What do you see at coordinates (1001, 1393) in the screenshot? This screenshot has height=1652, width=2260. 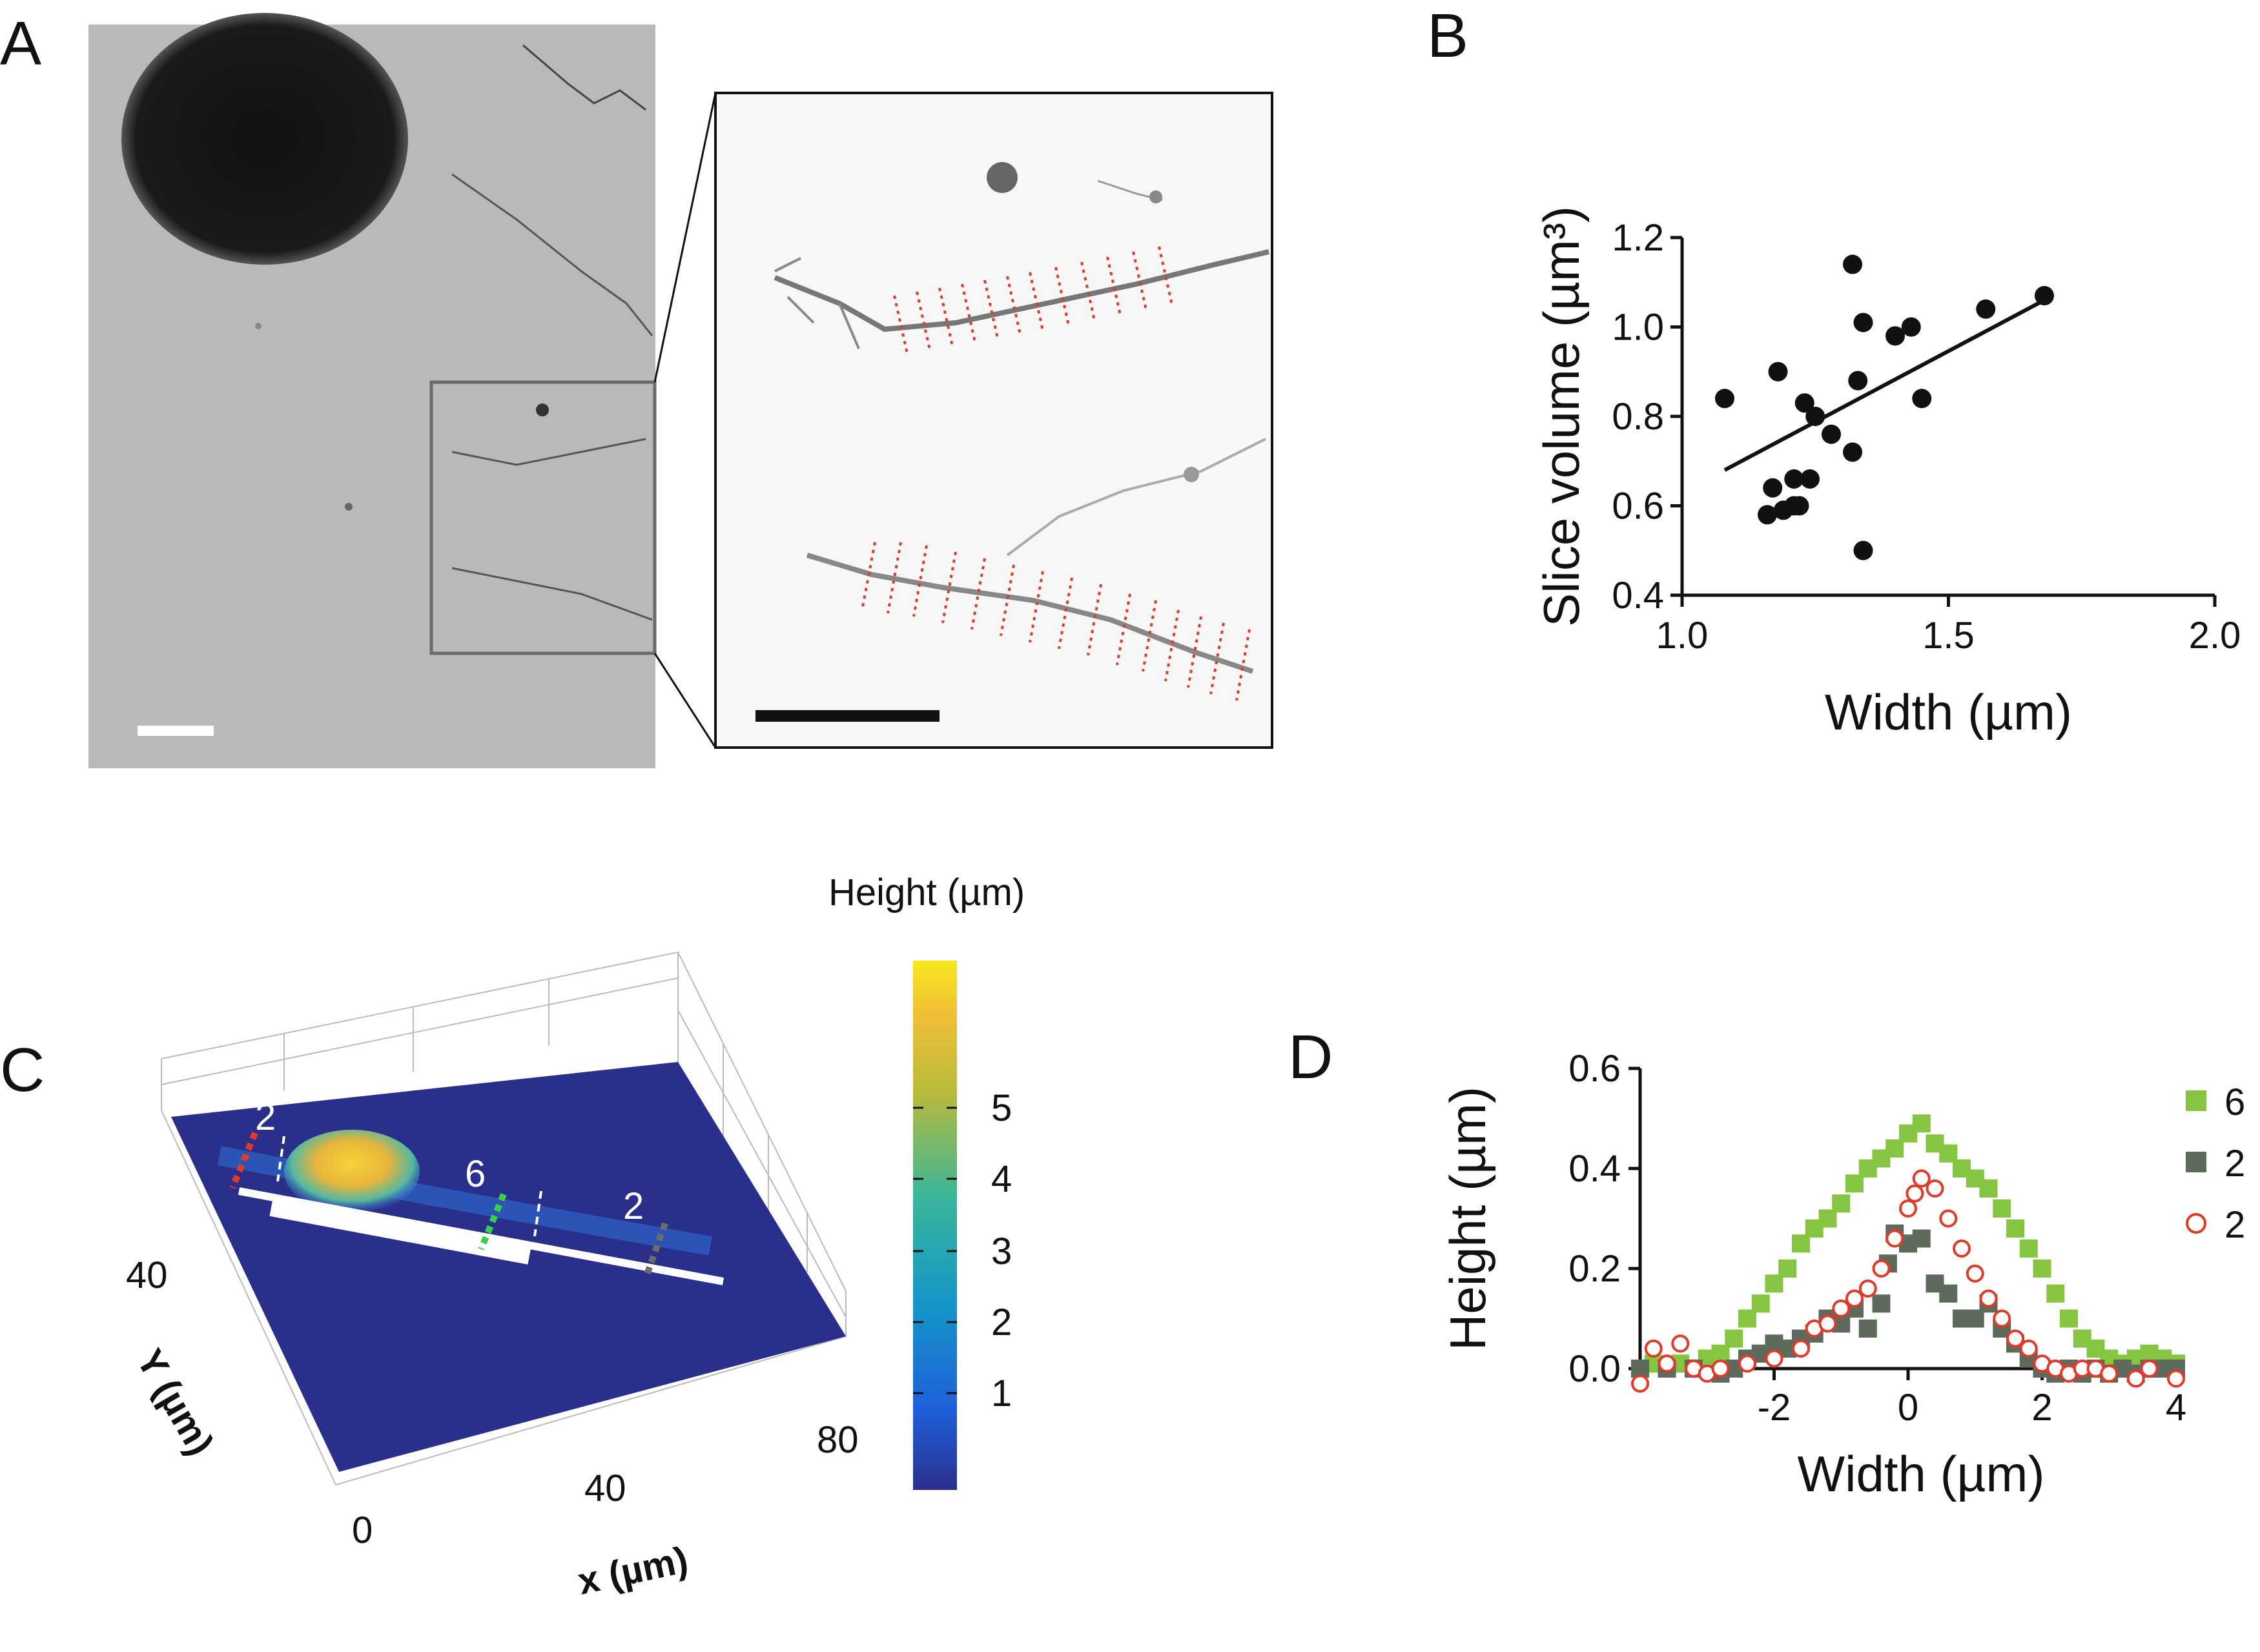 I see `colorbar-tick-label: 1` at bounding box center [1001, 1393].